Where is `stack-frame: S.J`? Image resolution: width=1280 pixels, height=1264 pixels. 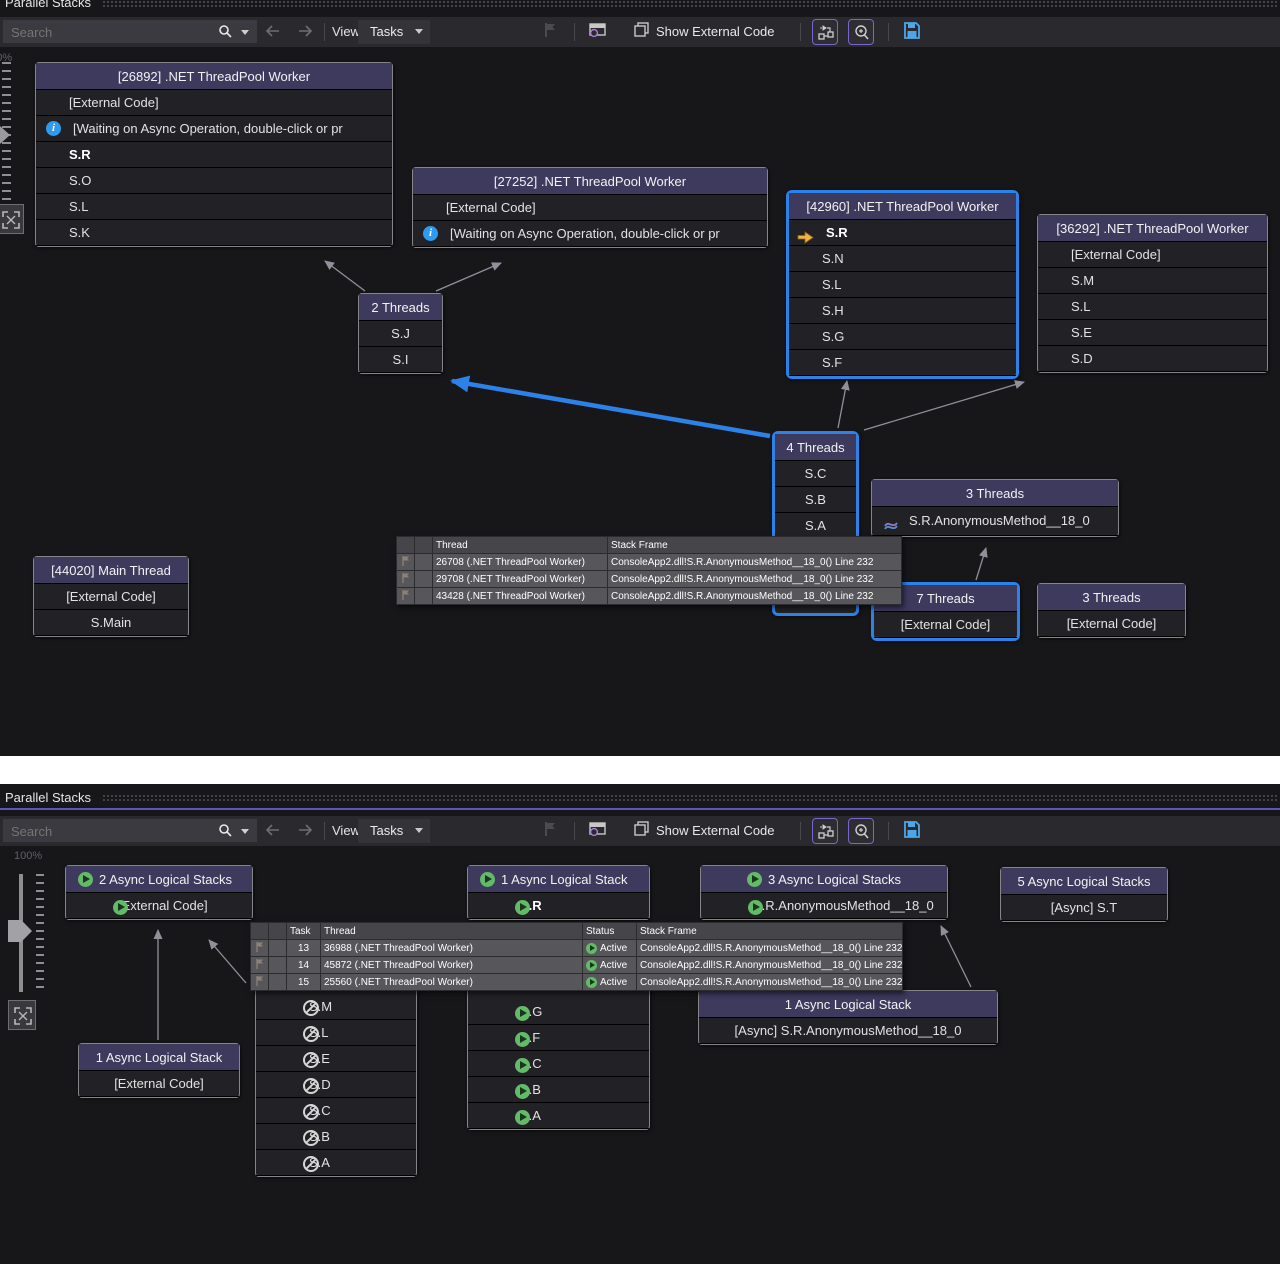
stack-frame: S.J is located at coordinates (400, 334).